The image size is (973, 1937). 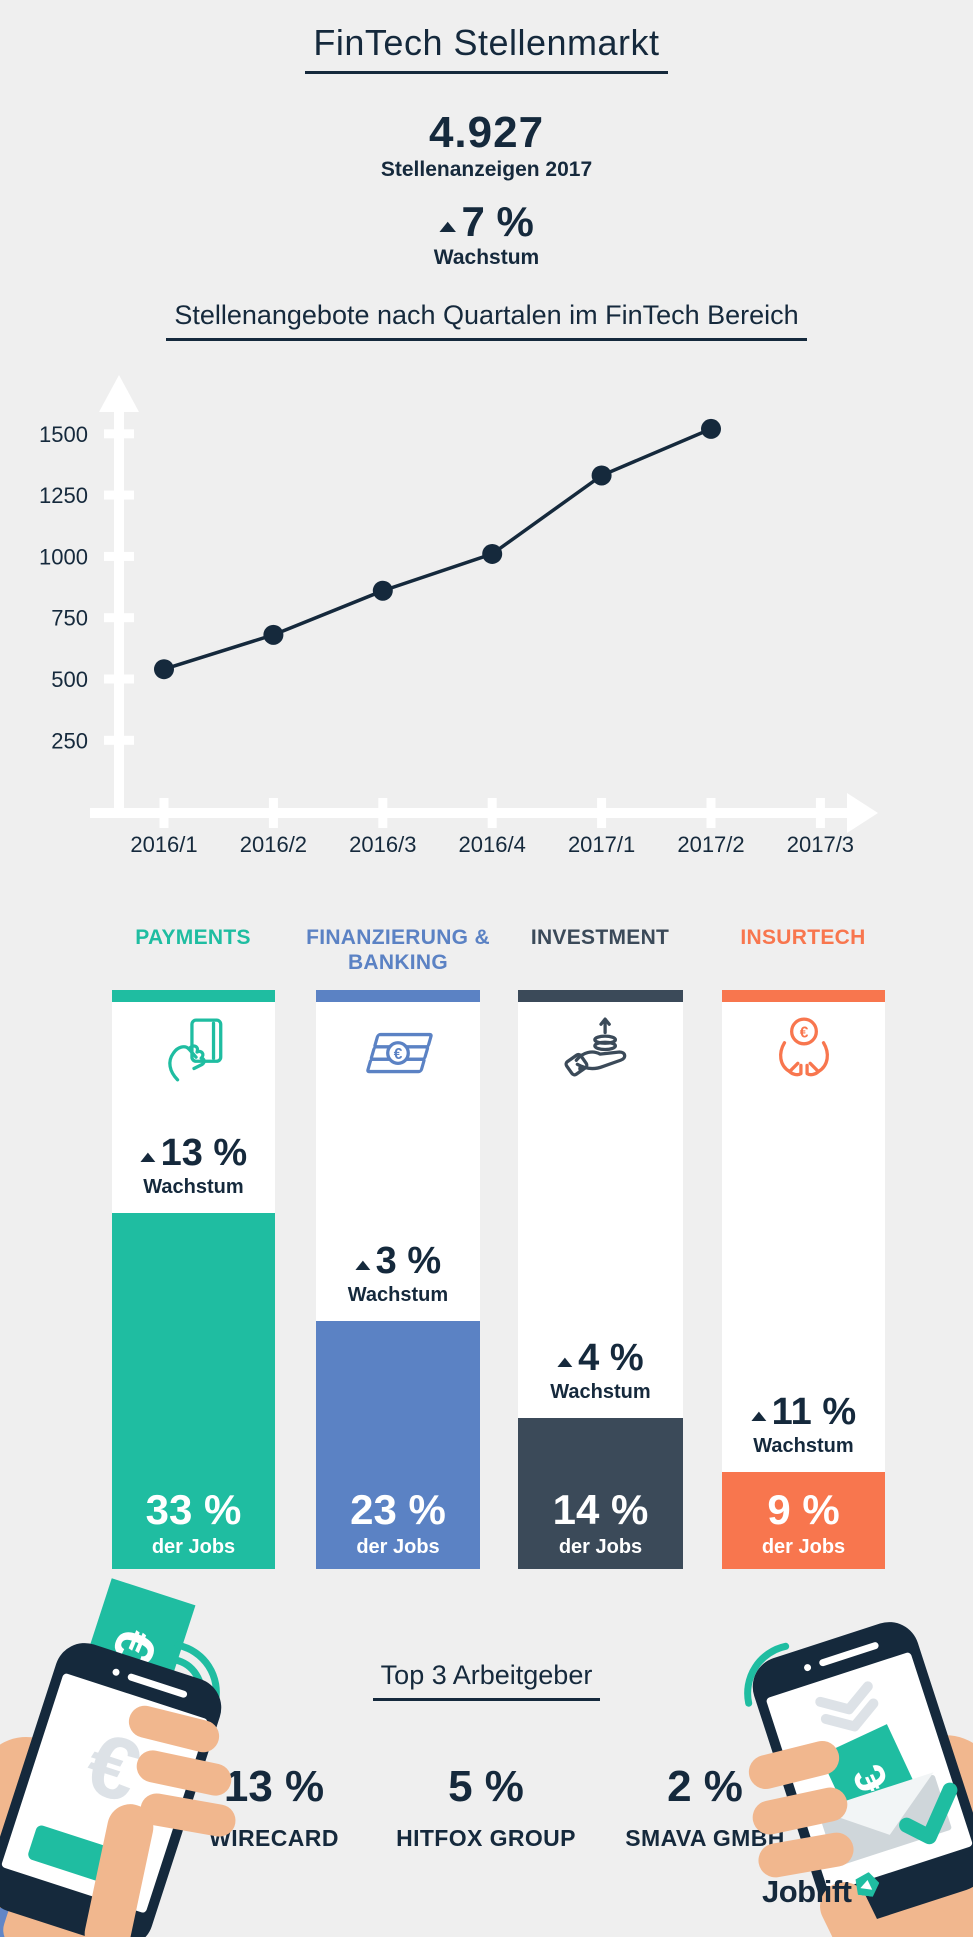 I want to click on svg-text: 1250, so click(x=63, y=495).